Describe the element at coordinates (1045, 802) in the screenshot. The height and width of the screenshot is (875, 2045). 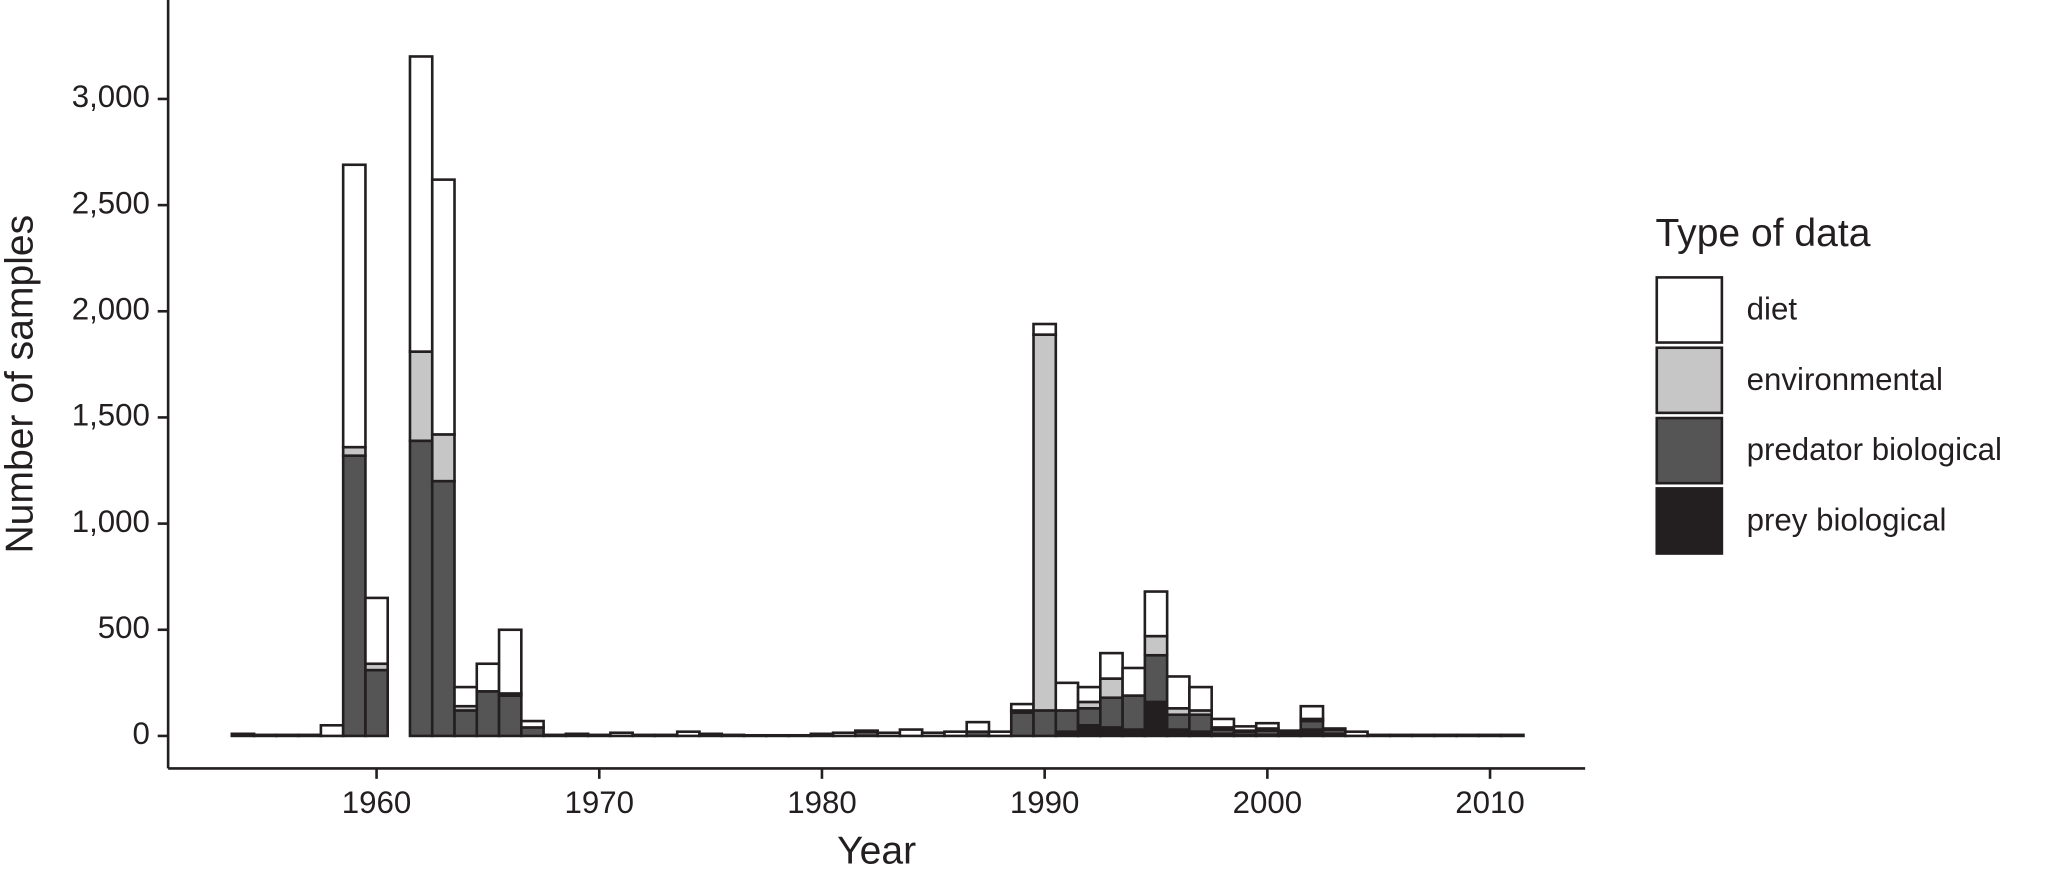
I see `x-tick-label: 1990` at that location.